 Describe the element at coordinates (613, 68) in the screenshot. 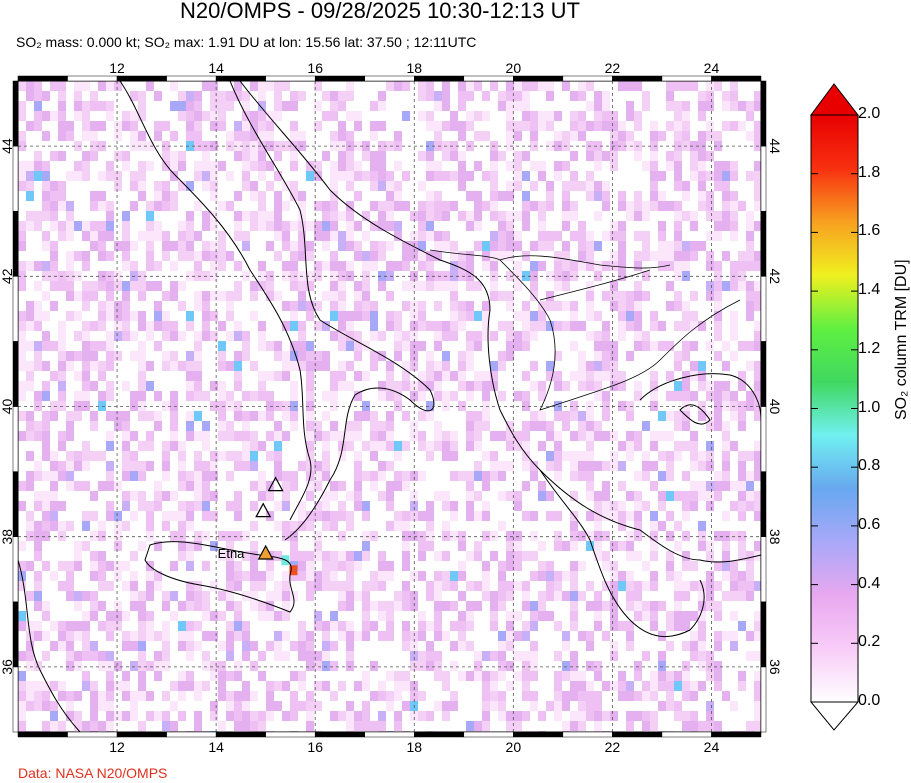

I see `lon-tick-label-top: 22` at that location.